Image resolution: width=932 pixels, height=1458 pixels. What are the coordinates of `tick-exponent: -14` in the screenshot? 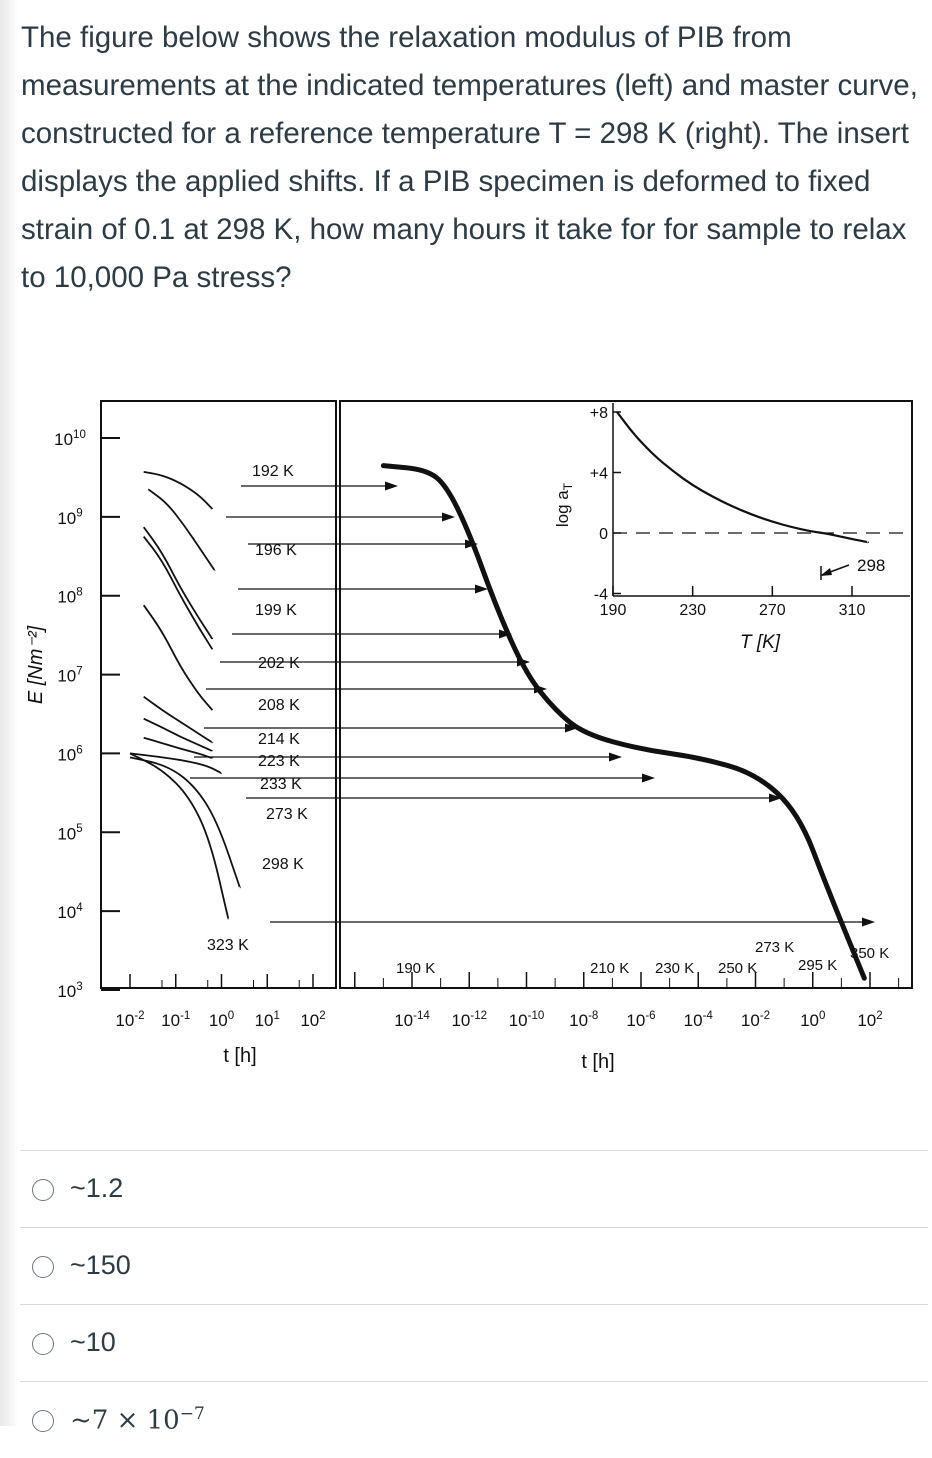 It's located at (421, 1016).